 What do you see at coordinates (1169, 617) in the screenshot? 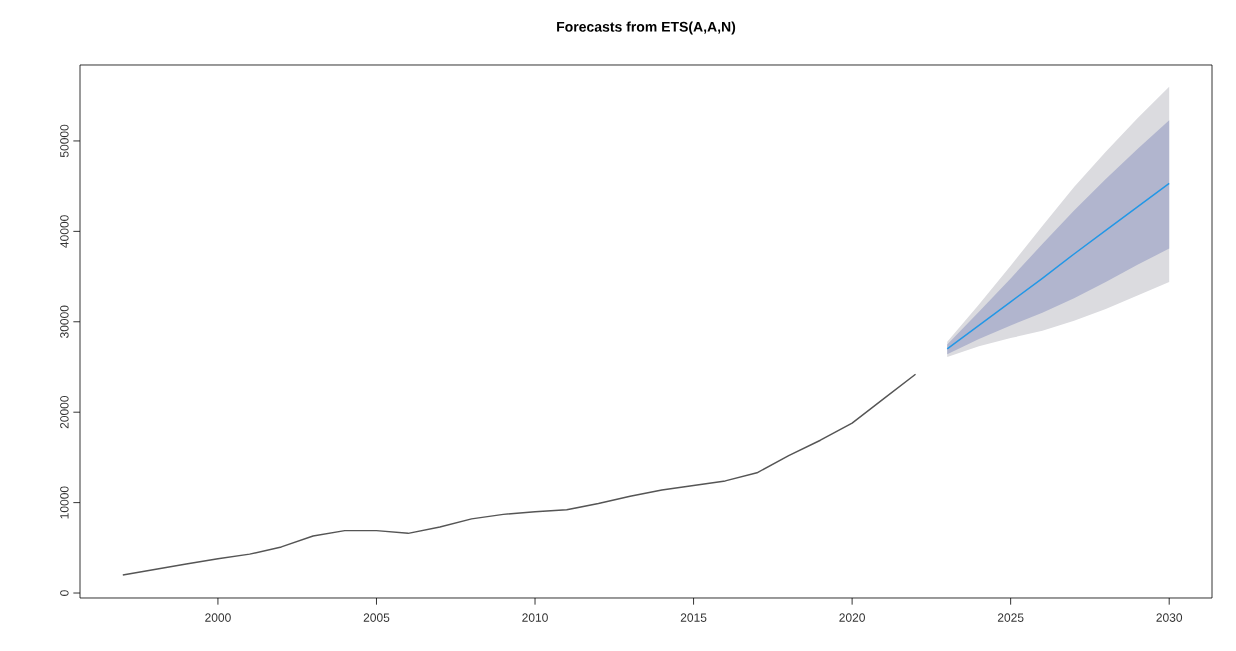
I see `x-tick-label: 2030` at bounding box center [1169, 617].